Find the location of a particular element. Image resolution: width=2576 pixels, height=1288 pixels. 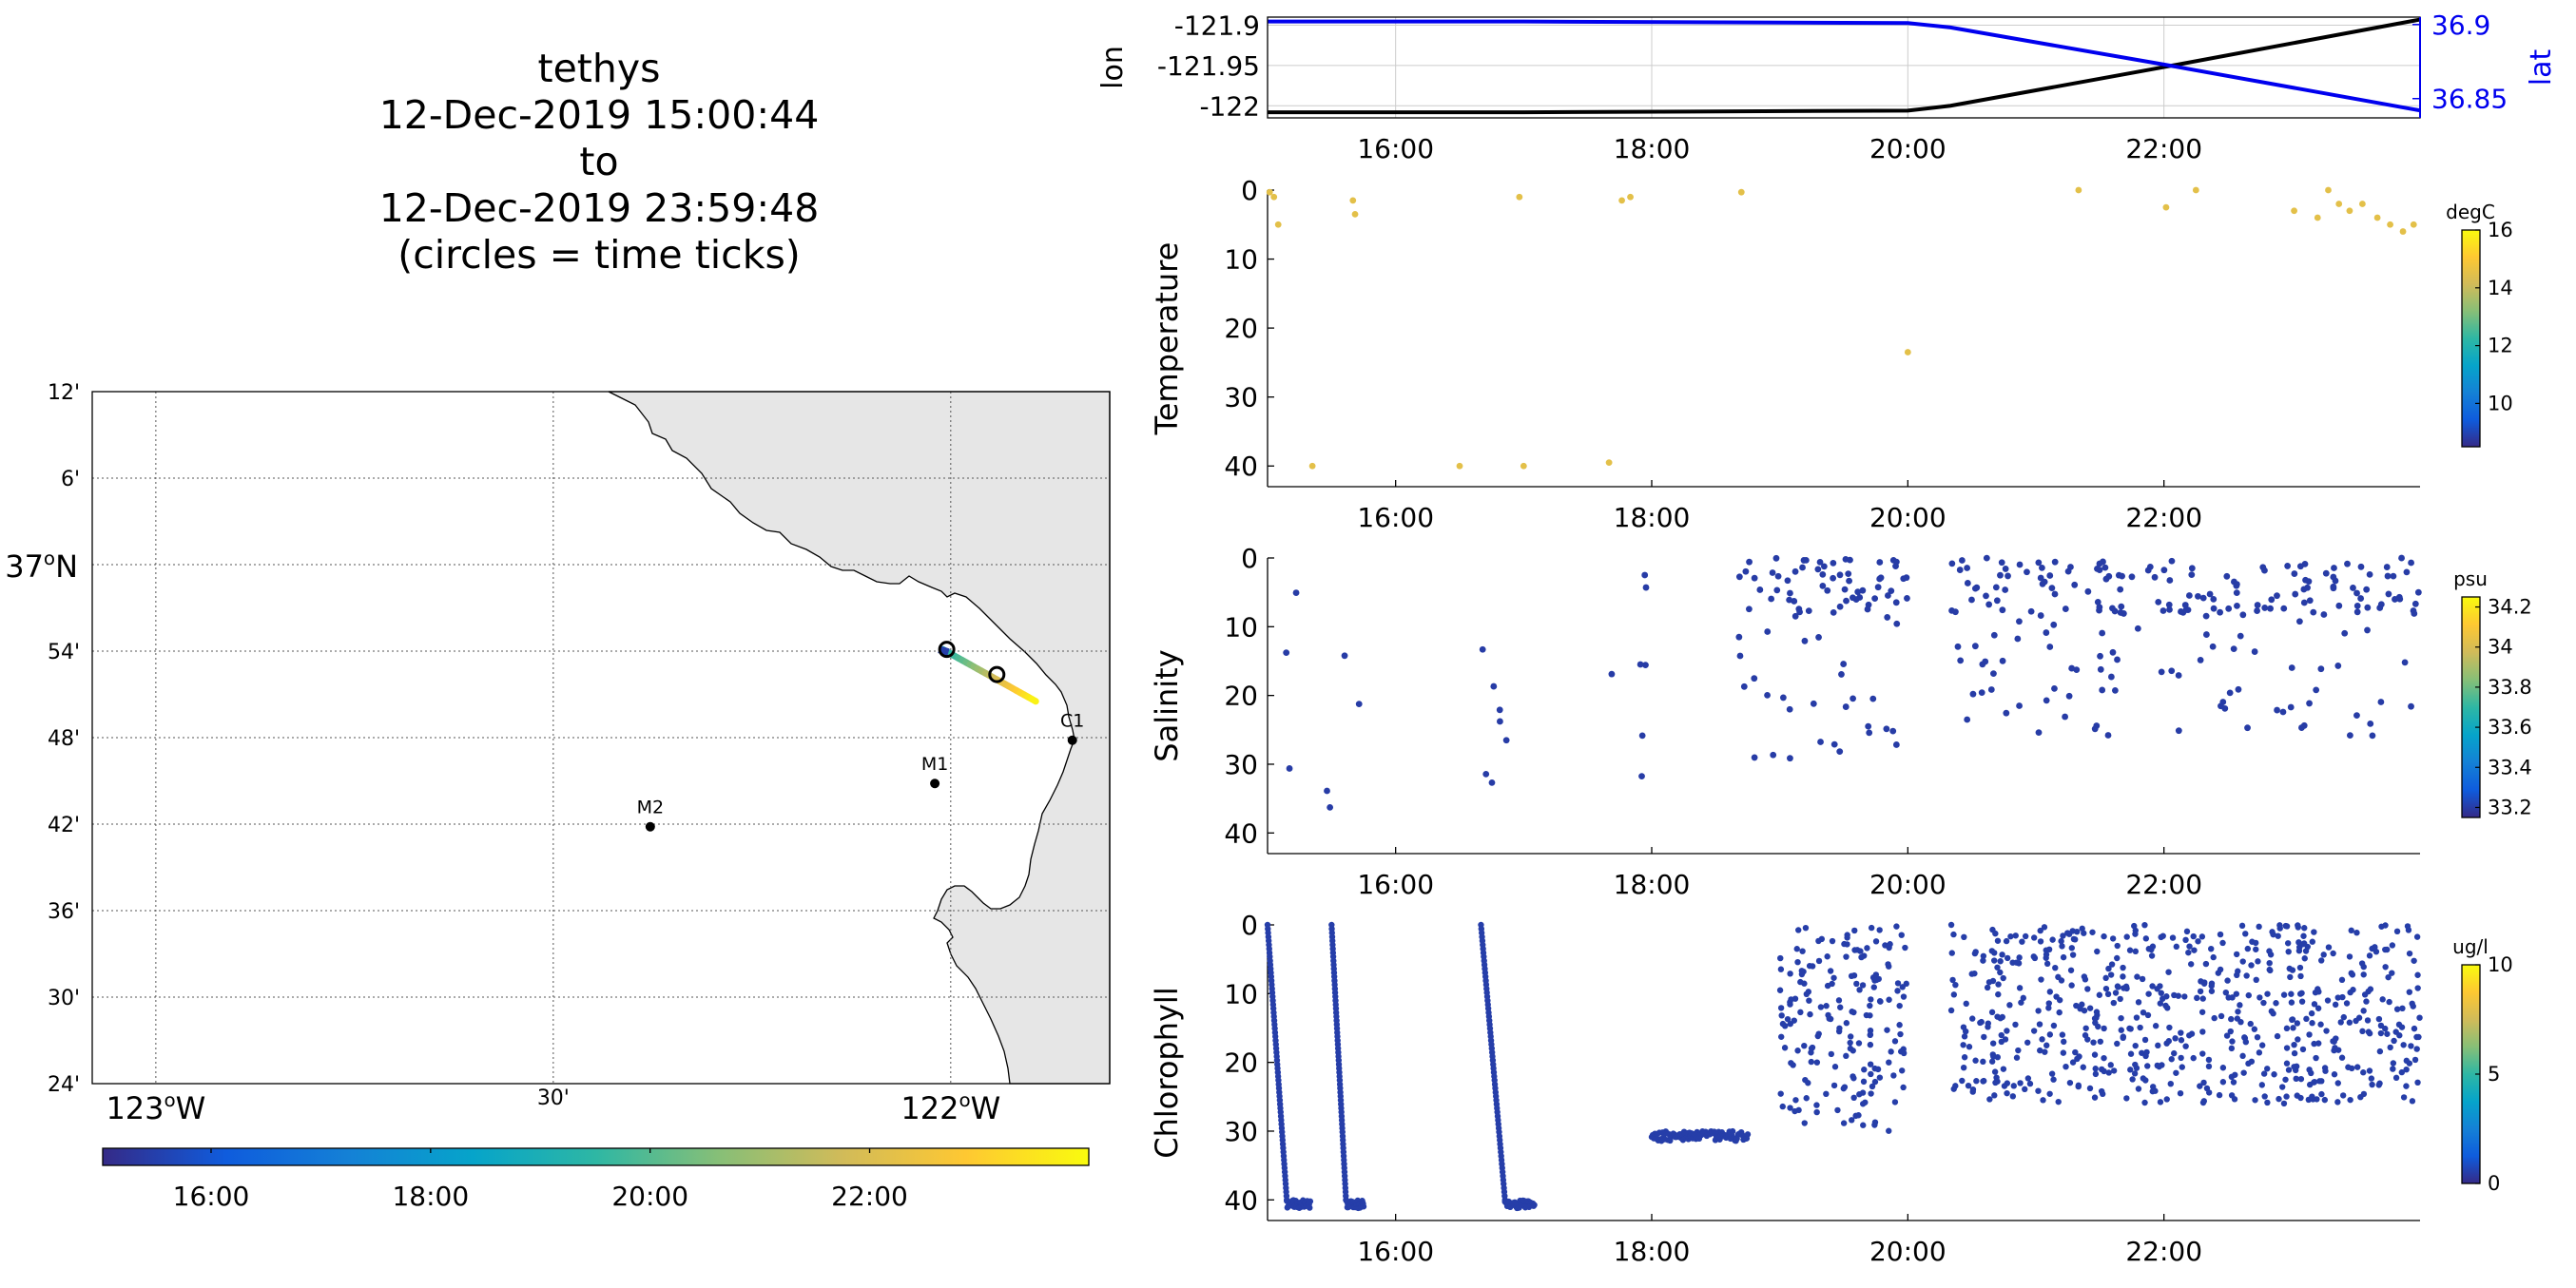

colorbar-unit-label: ug/l is located at coordinates (2470, 947).